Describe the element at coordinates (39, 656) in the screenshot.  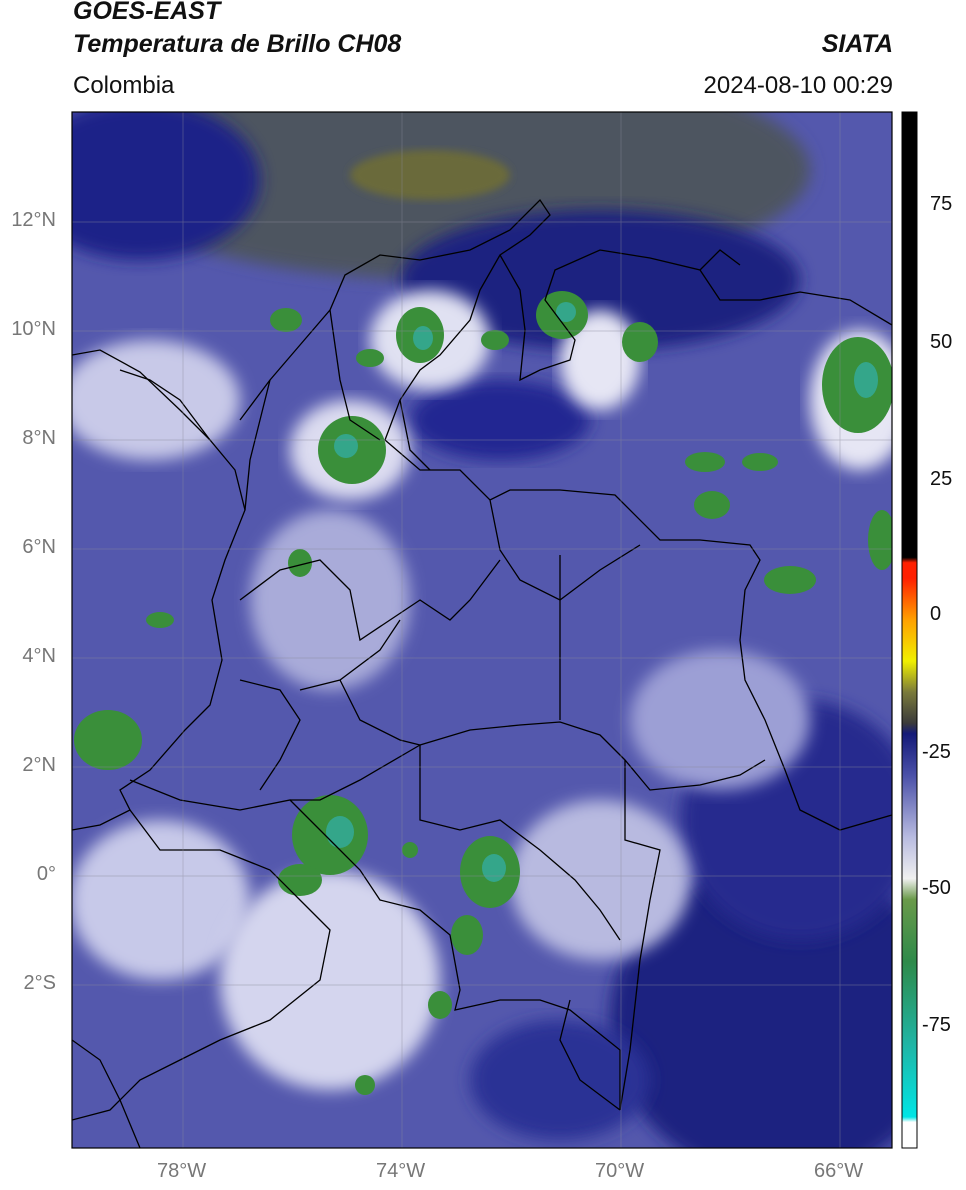
I see `lat-label: 4°N` at that location.